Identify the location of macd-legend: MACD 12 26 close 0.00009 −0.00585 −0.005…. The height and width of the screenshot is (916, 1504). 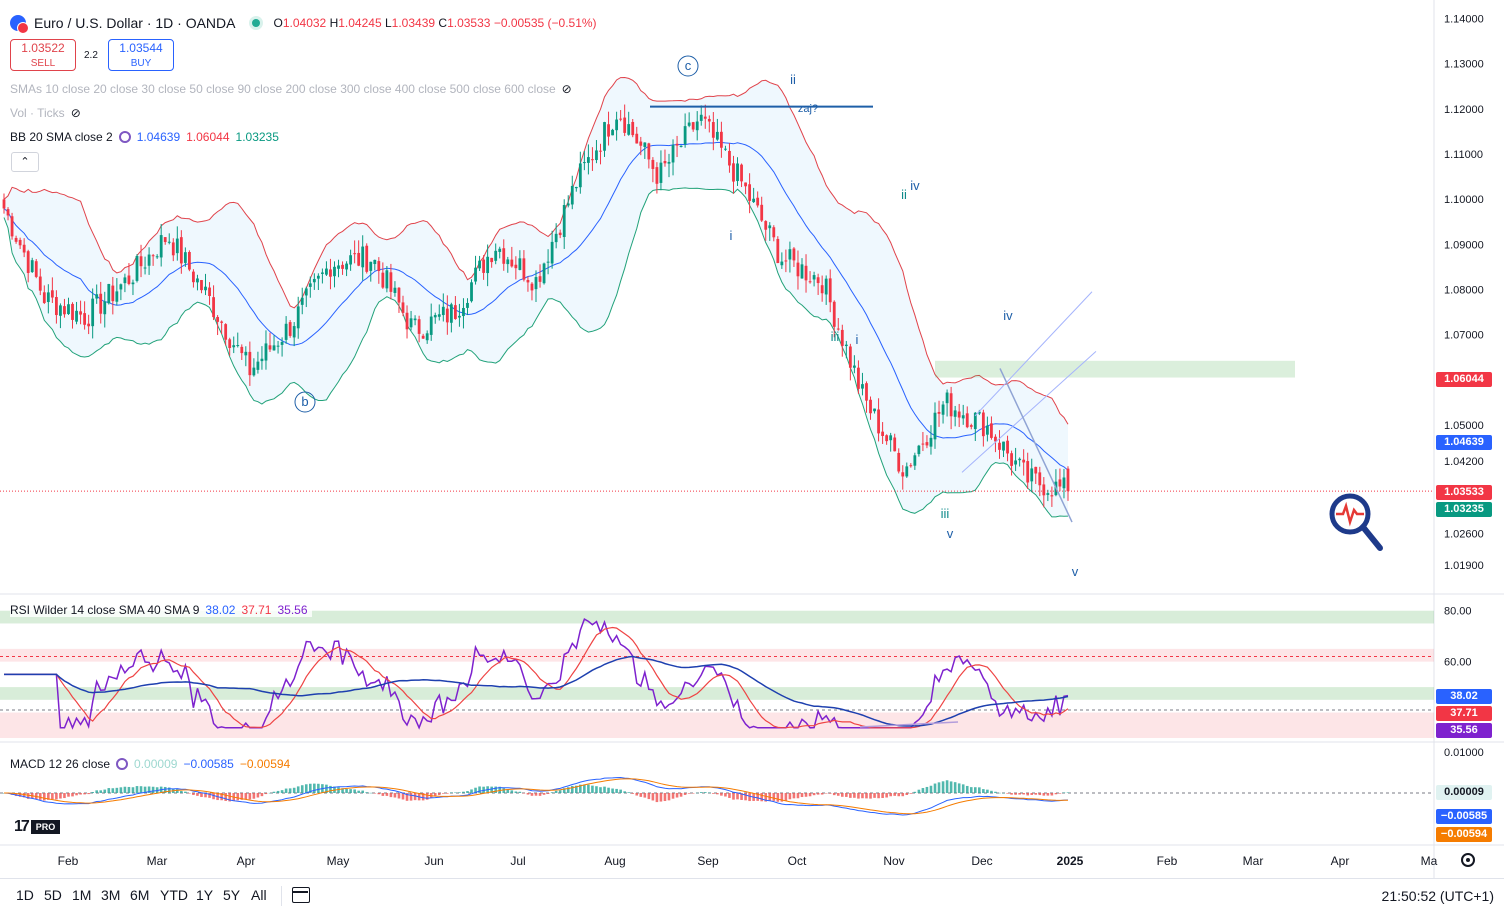
(150, 764).